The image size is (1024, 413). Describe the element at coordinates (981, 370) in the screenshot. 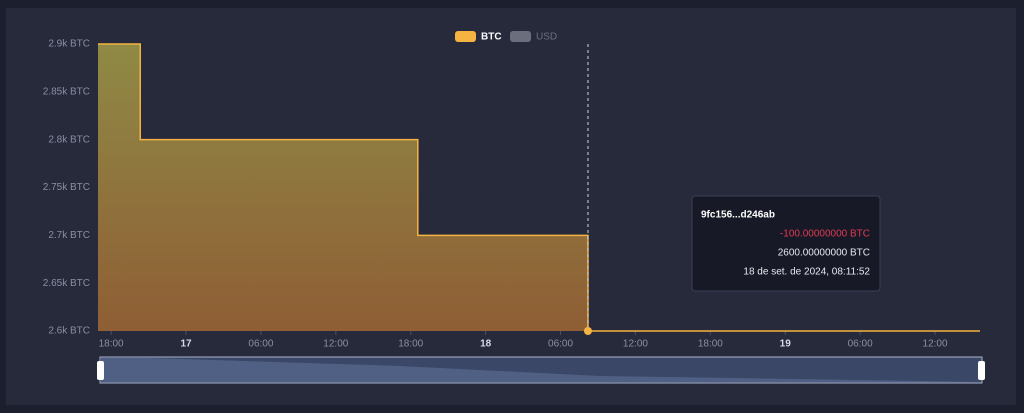

I see `navigator-handle-right` at that location.